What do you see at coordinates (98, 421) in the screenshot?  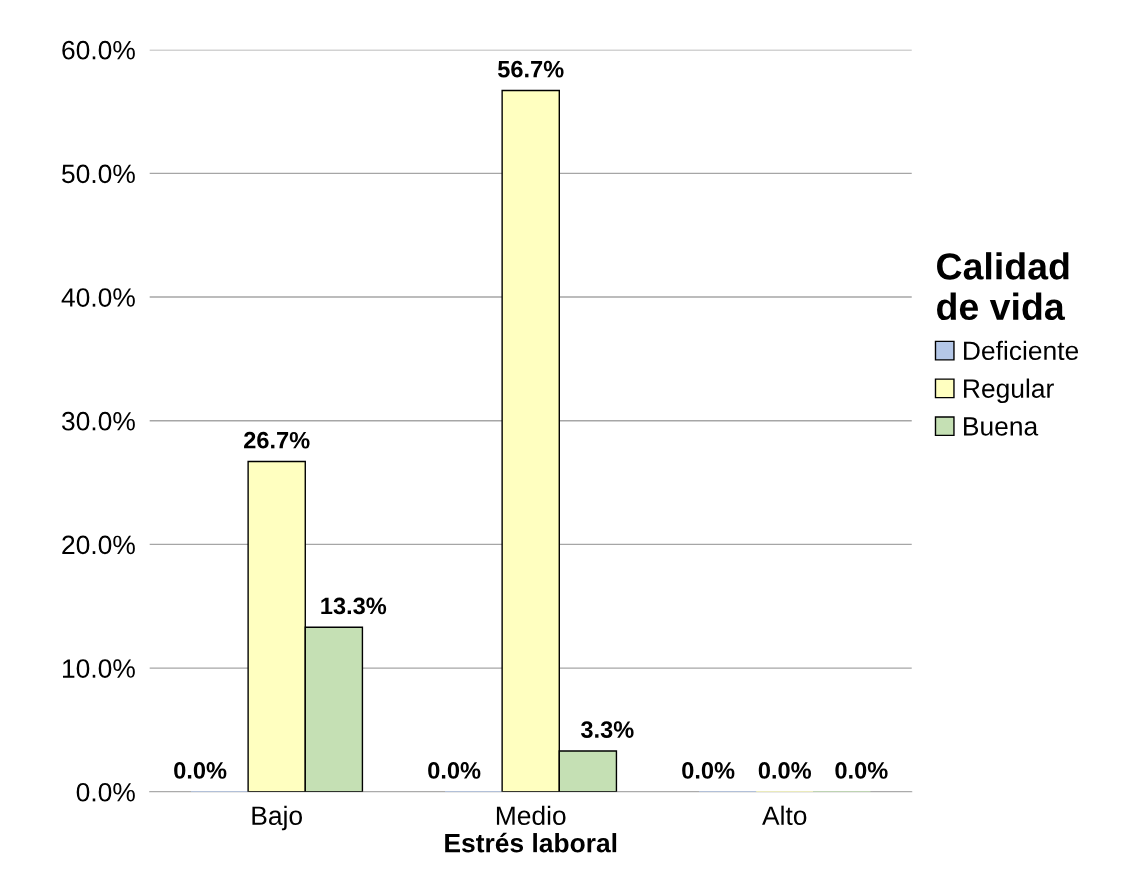 I see `y-tick-label: 30.0%` at bounding box center [98, 421].